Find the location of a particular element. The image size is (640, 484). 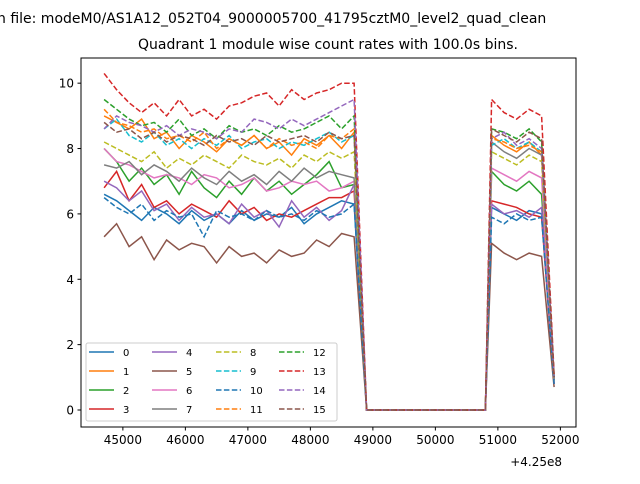

legend-box is located at coordinates (211, 382).